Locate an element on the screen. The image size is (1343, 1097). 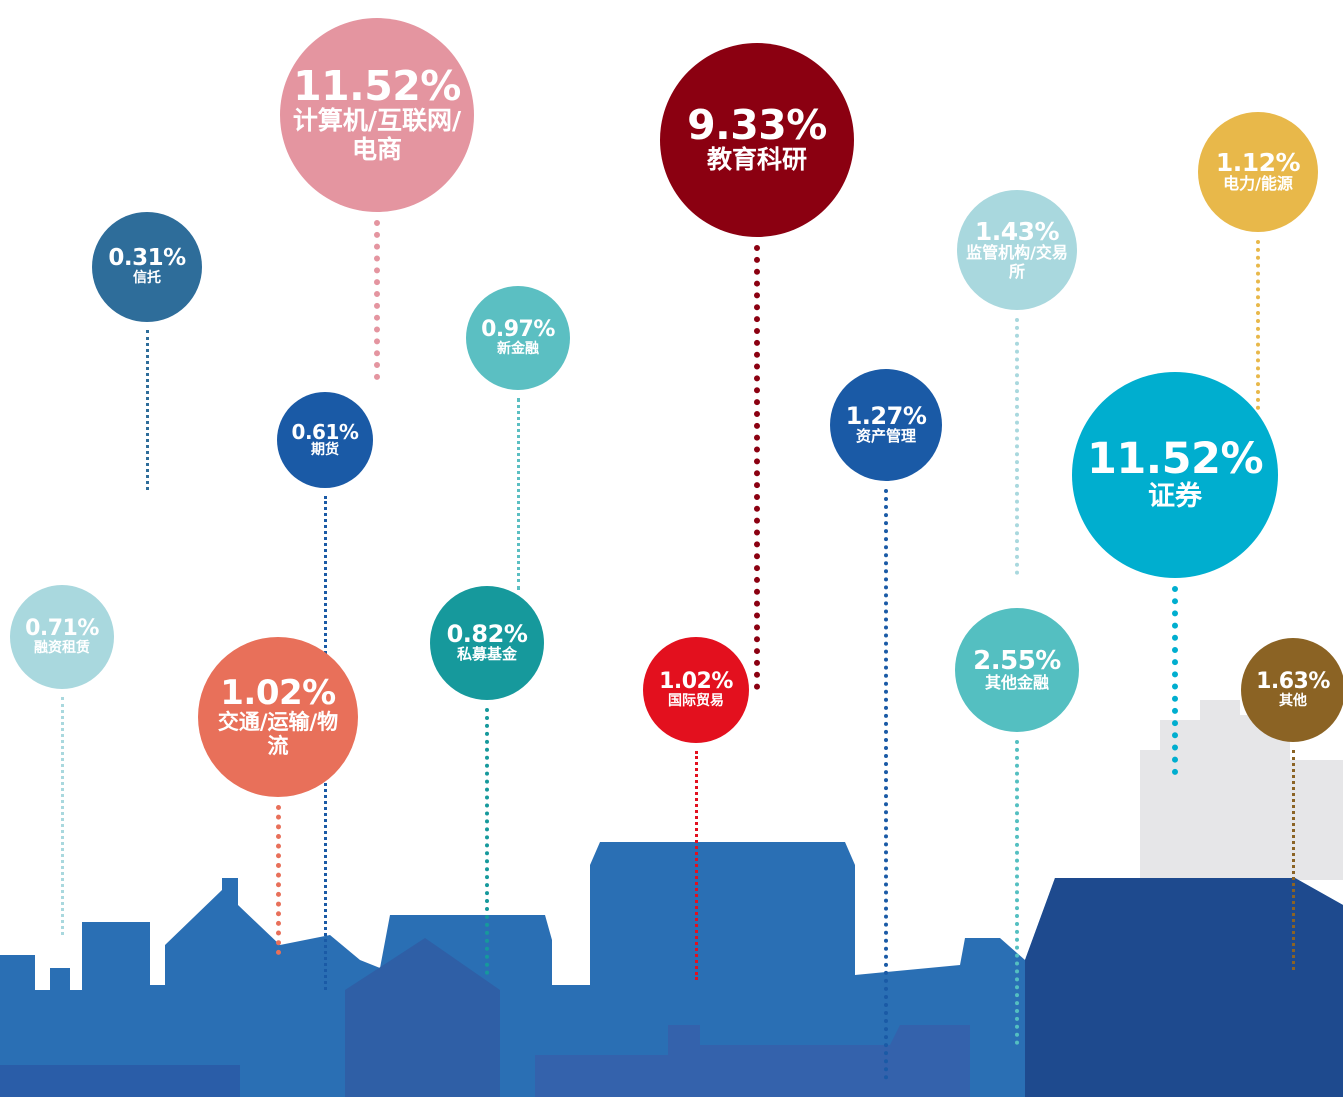
bubble: 11.52% 计算机/互联网/电商 is located at coordinates (377, 115).